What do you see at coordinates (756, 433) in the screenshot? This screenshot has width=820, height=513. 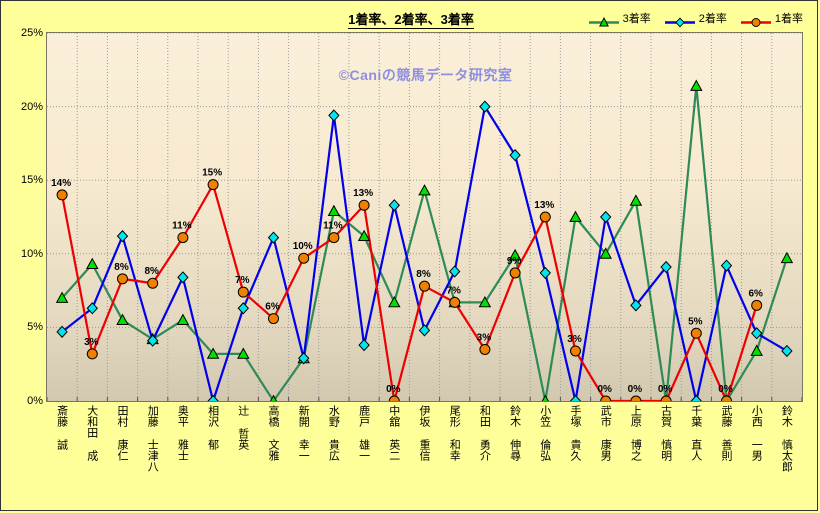 I see `x-axis-label: 小西 一男` at bounding box center [756, 433].